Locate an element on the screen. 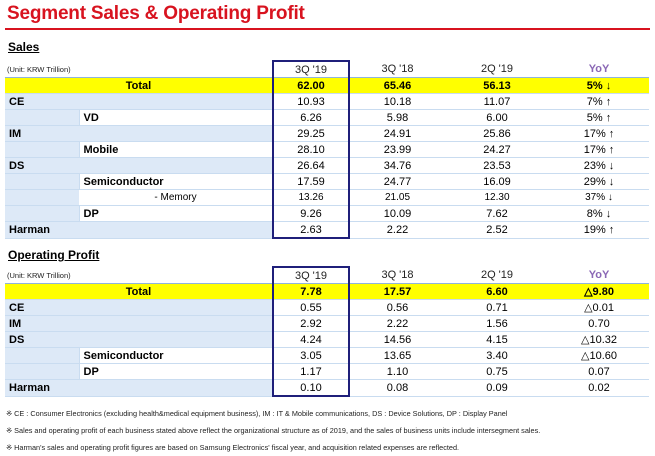 The height and width of the screenshot is (456, 655). page-title: Segment Sales & Operating Profit is located at coordinates (156, 13).